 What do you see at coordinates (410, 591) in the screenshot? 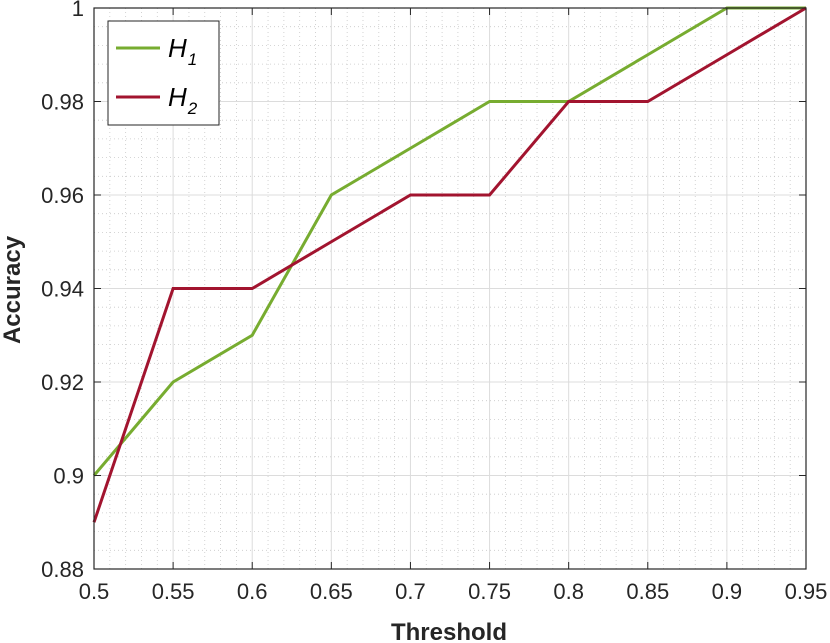
I see `x-tick-label: 0.7` at bounding box center [410, 591].